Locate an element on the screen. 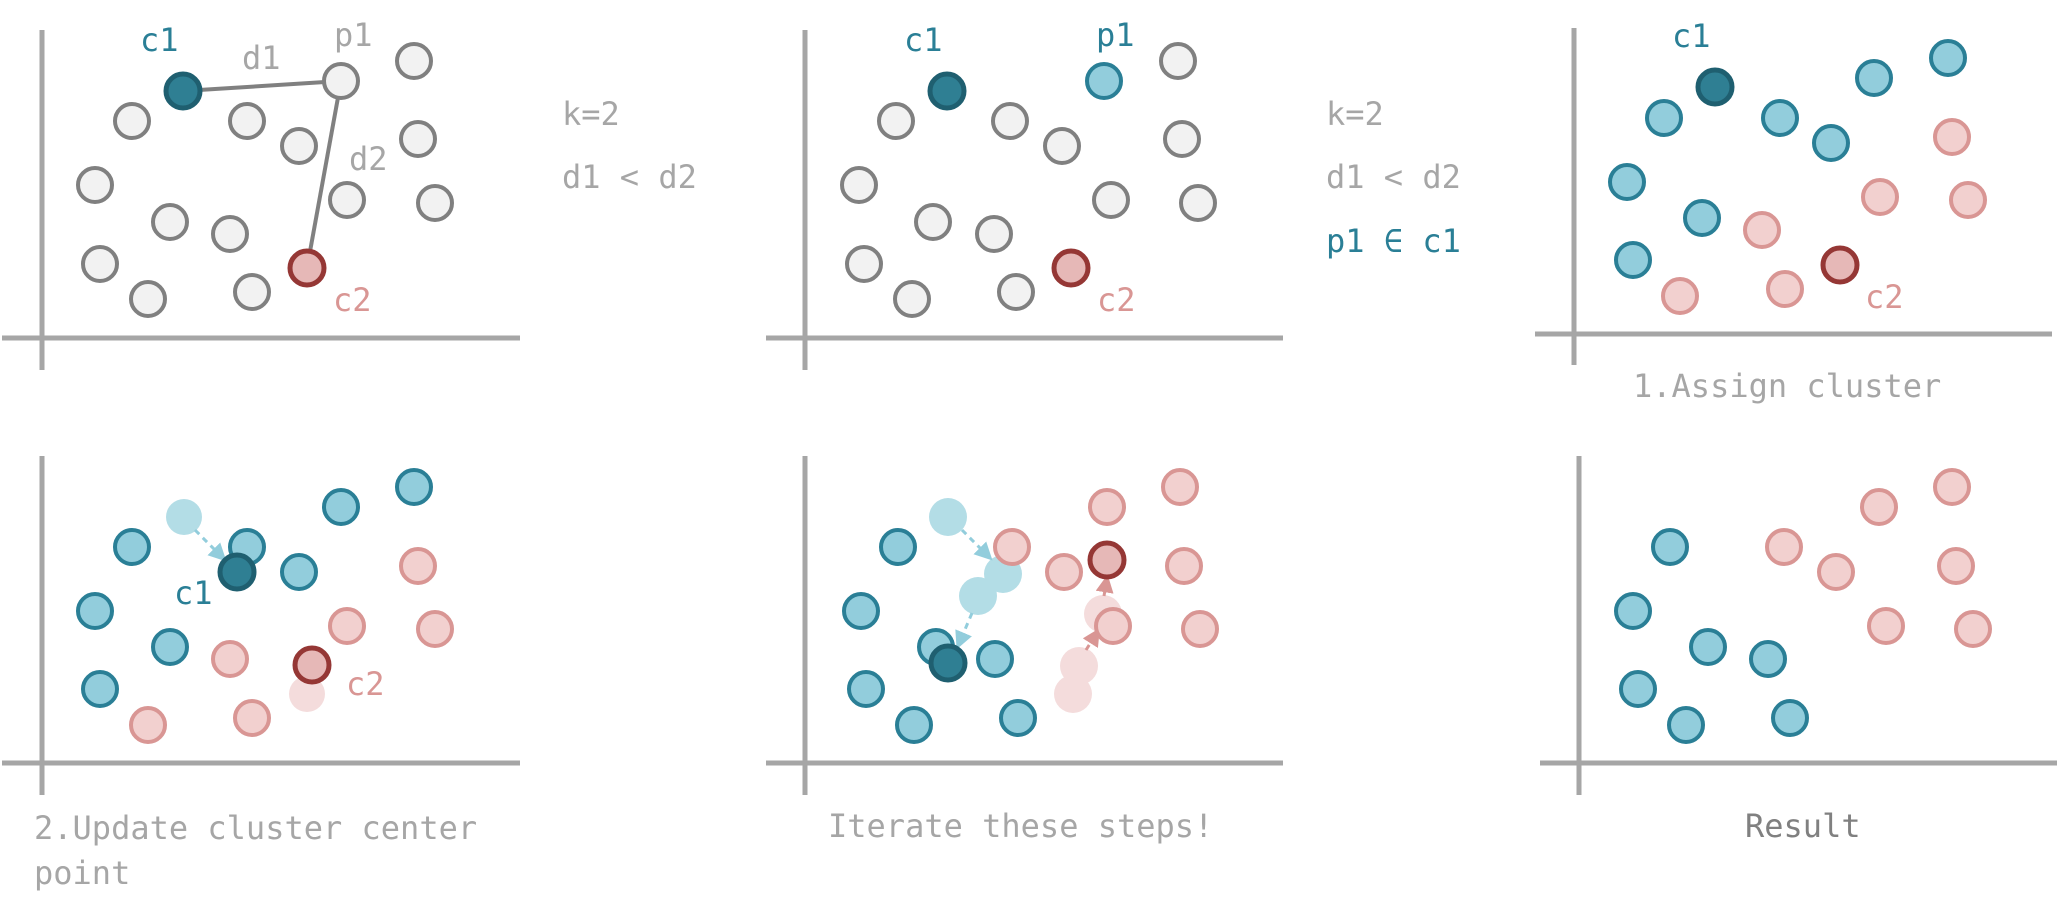 The height and width of the screenshot is (919, 2057). panel-4-update: c1 c2 2.Update cluster center point is located at coordinates (261, 674).